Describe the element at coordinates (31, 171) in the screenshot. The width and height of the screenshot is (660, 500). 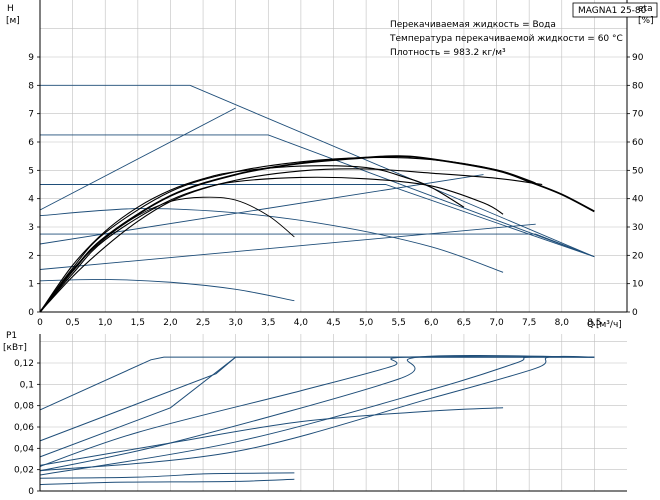
I see `y-tick-label: 5` at that location.